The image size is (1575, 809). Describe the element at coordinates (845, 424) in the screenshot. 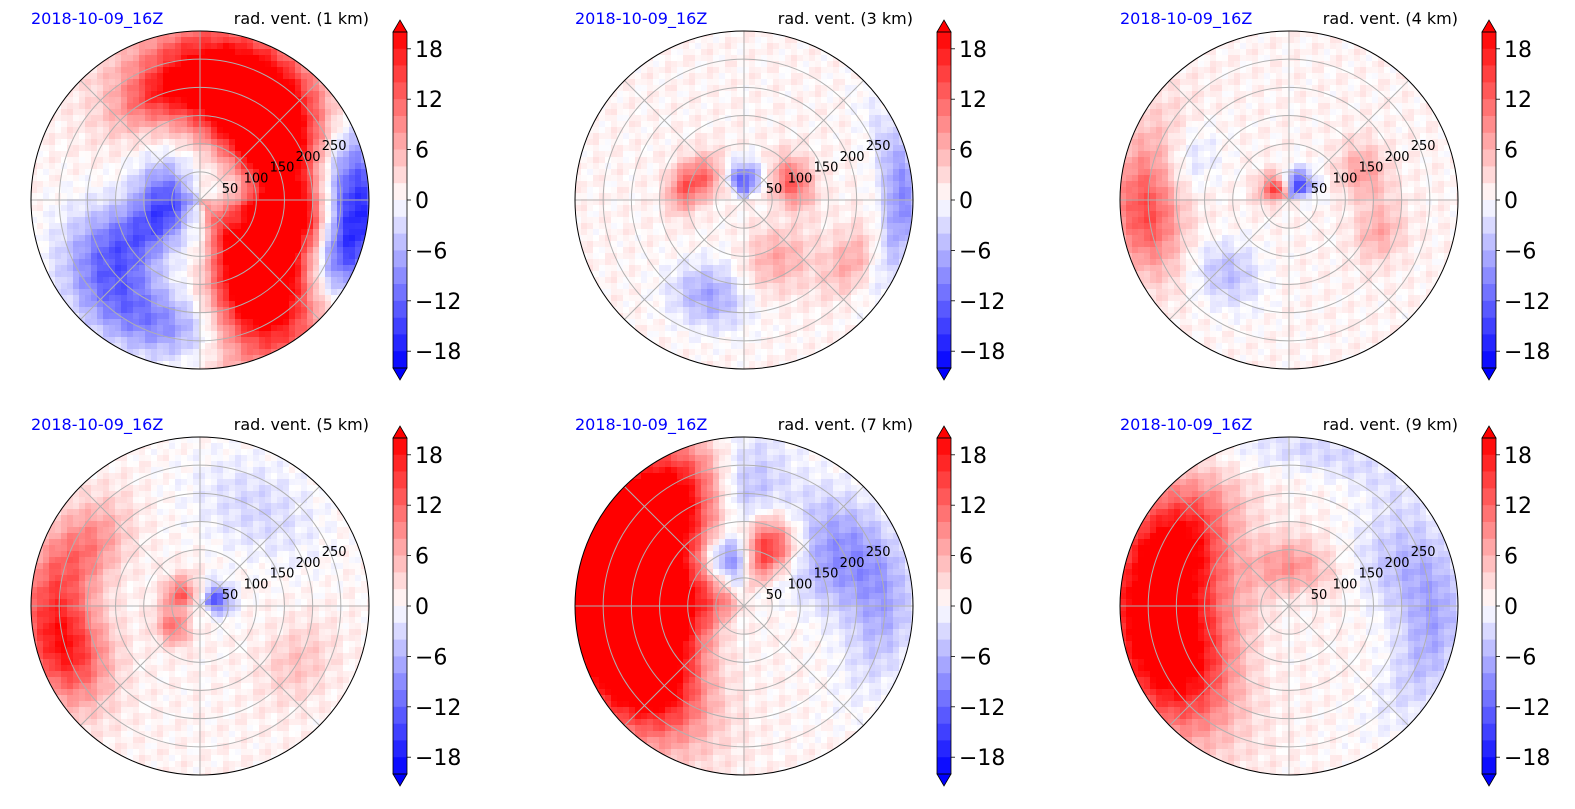

I see `panel-title: rad. vent. (7 km)` at that location.